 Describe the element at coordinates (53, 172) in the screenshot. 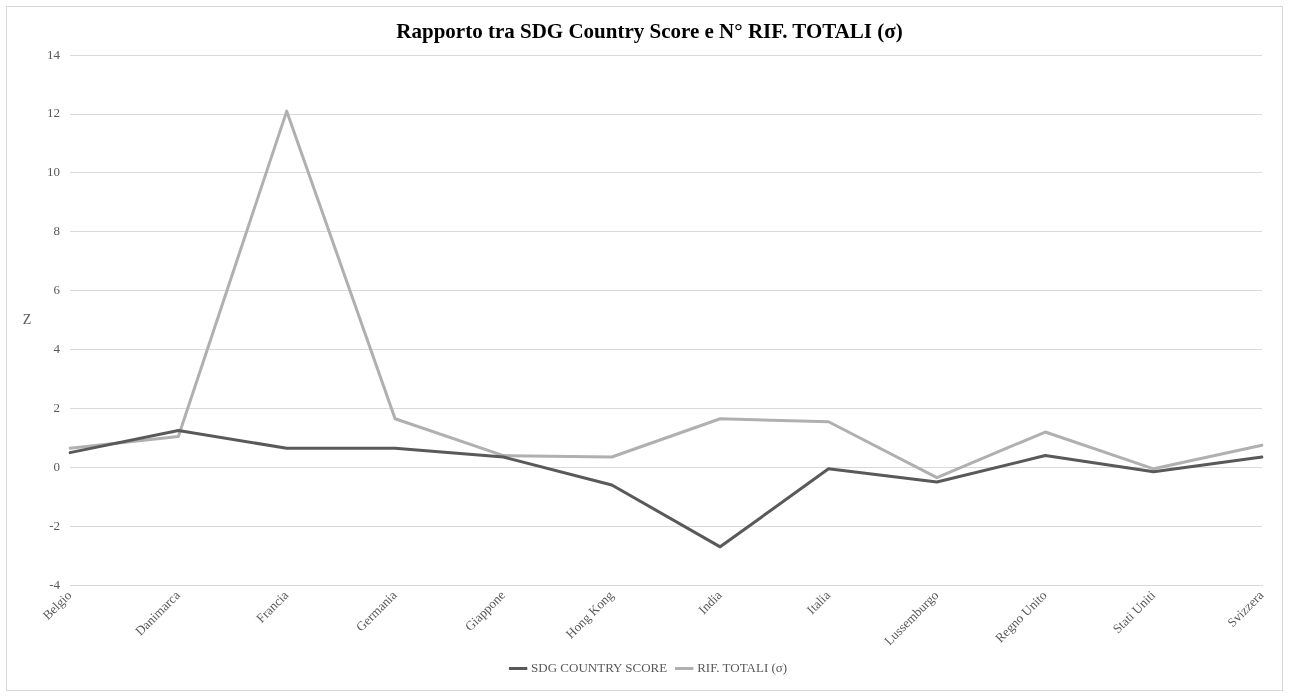

I see `y-tick-label: 10` at that location.